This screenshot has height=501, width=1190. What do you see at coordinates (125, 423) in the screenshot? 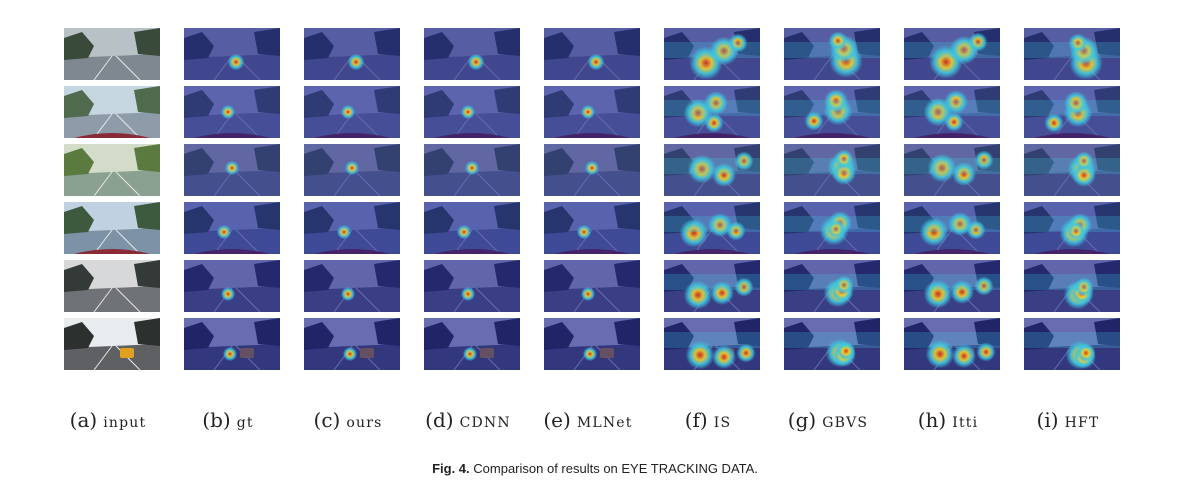
I see `column-name: input` at bounding box center [125, 423].